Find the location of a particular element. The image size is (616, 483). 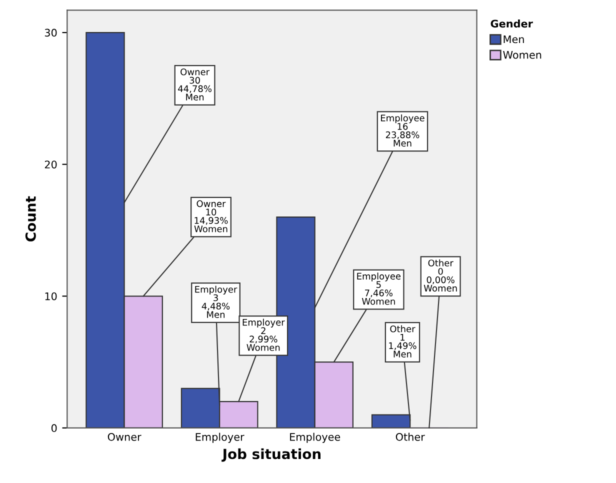

y-axis-title: Count is located at coordinates (30, 219).